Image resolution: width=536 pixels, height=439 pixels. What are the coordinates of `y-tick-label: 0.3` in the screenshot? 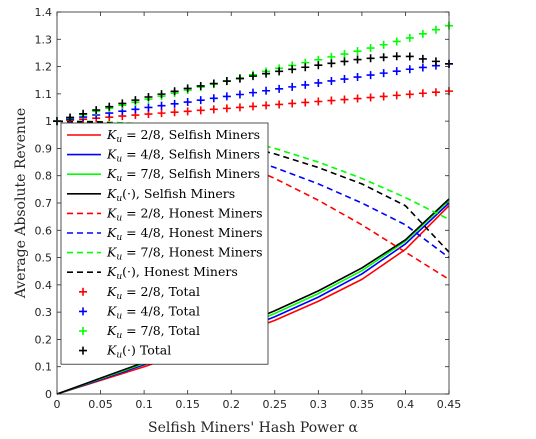 It's located at (44, 312).